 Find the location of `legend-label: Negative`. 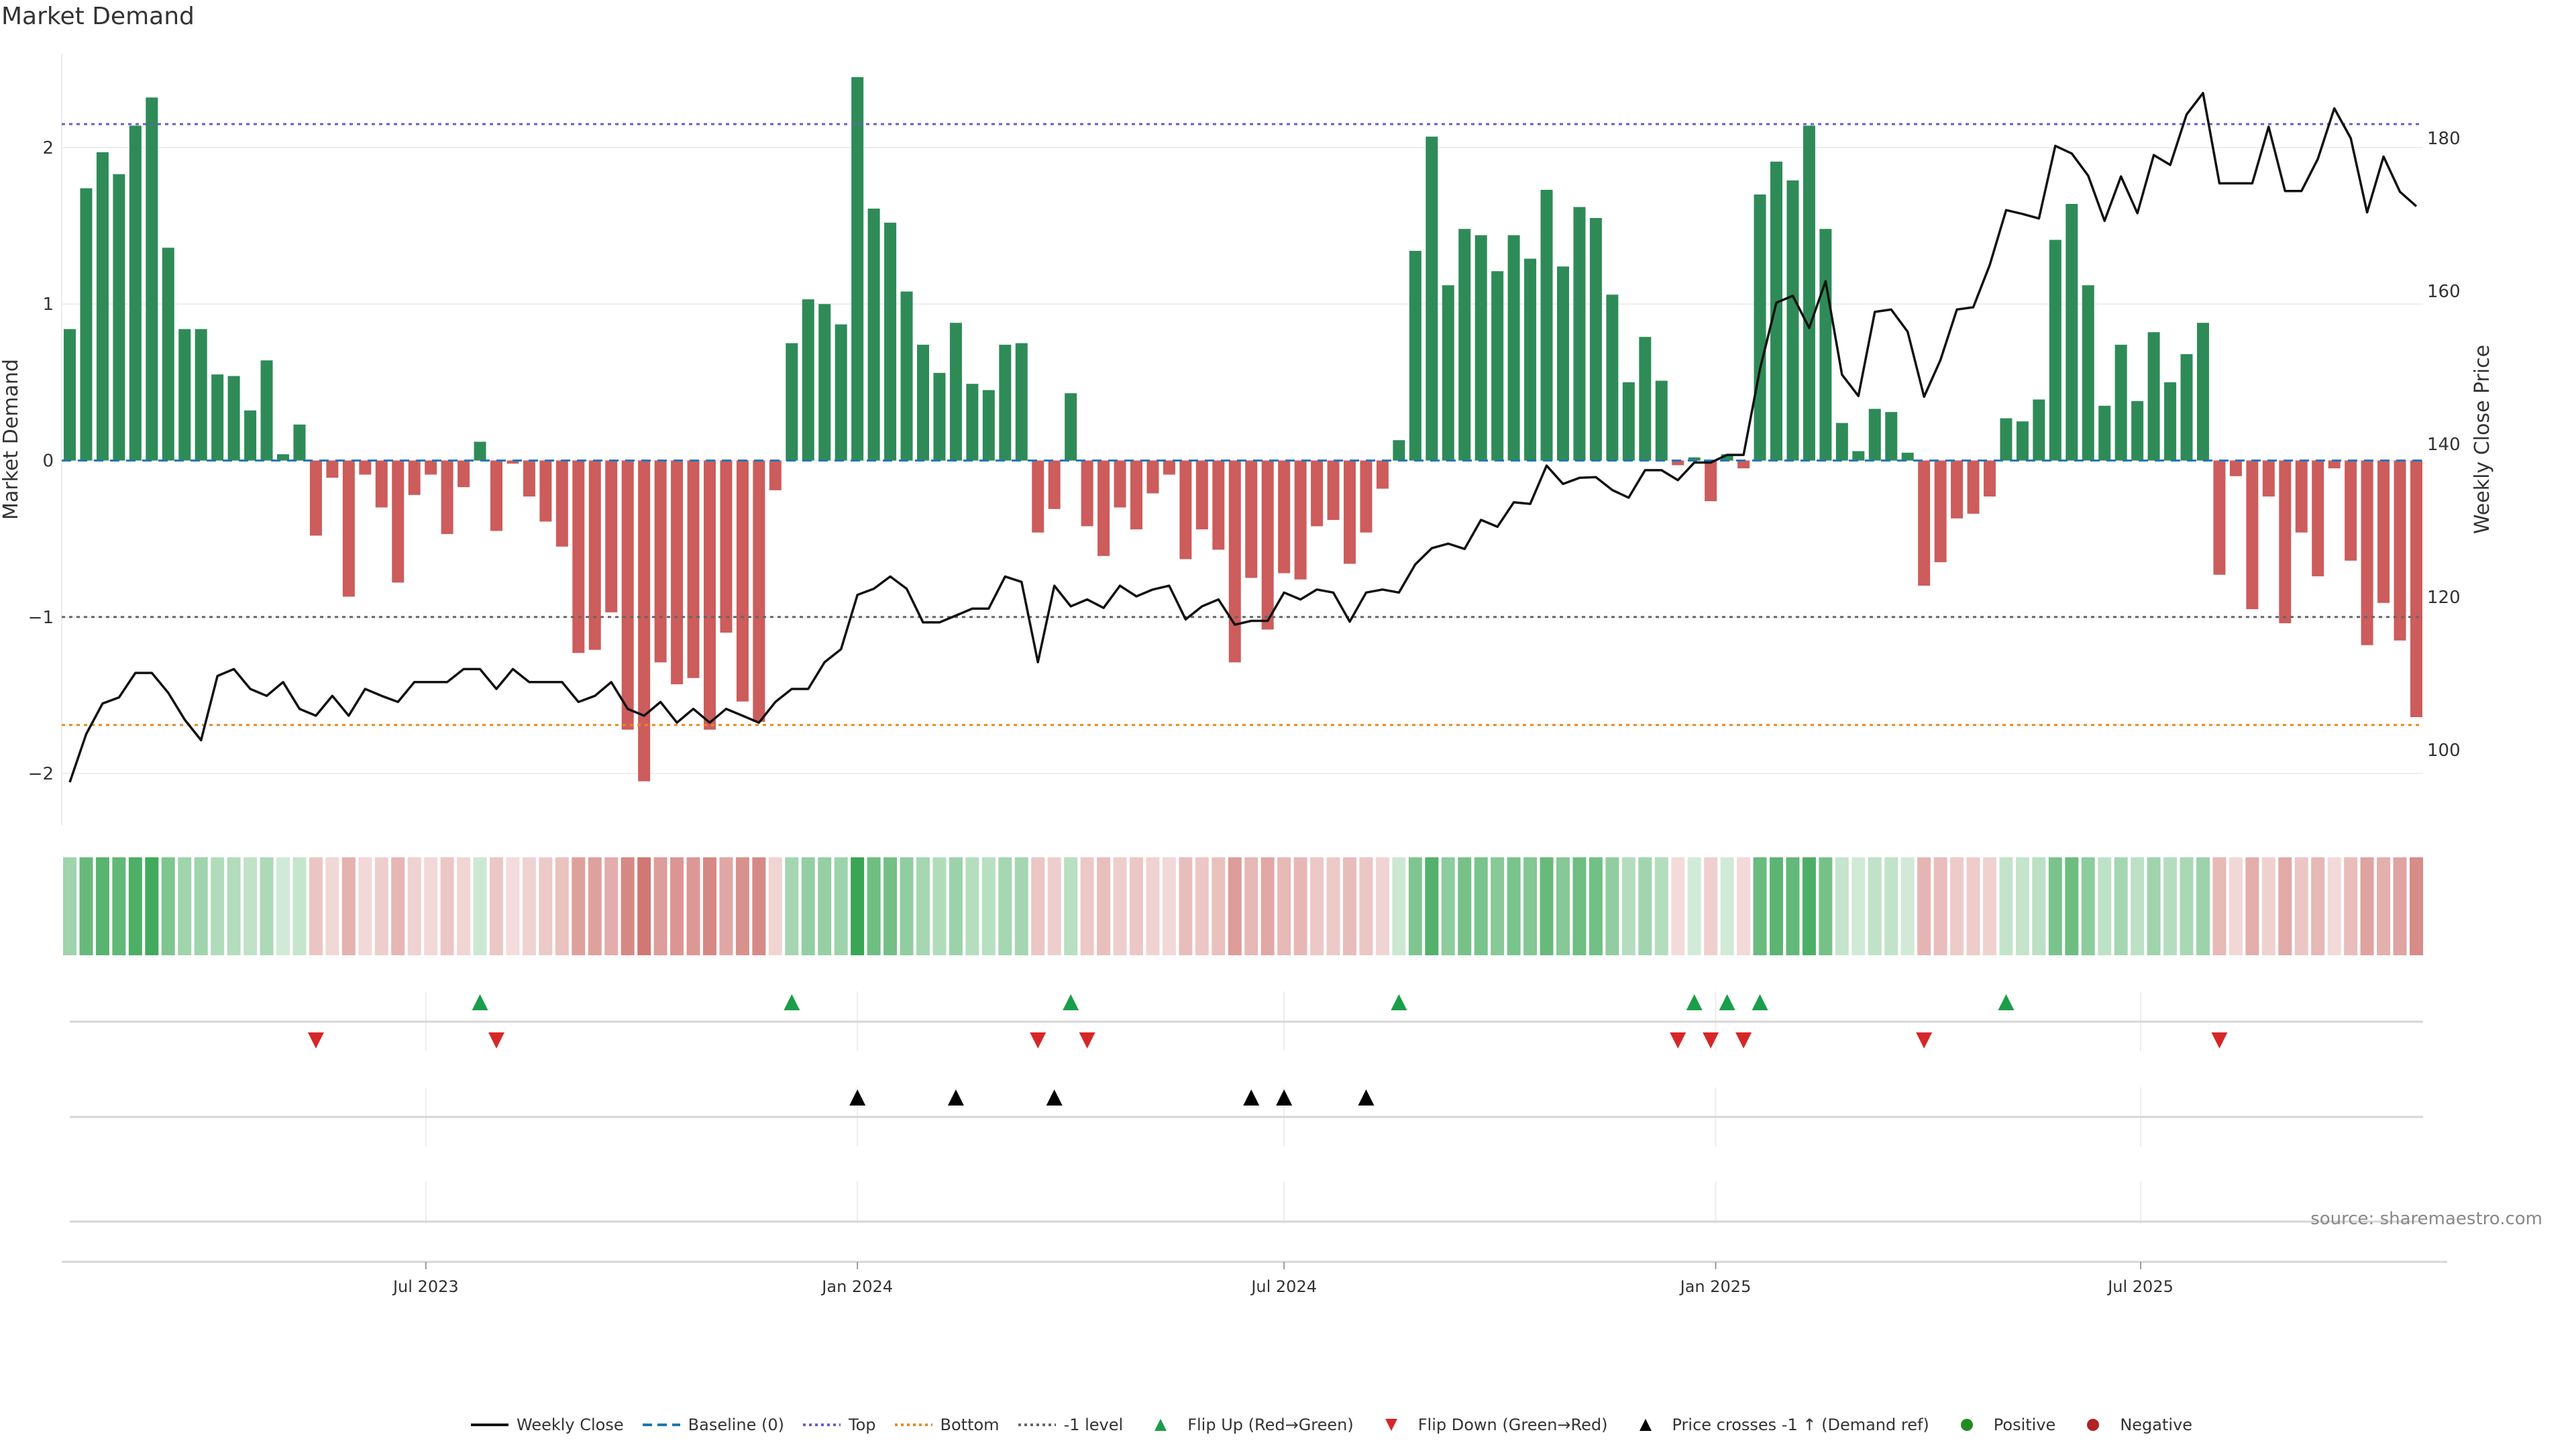

legend-label: Negative is located at coordinates (2156, 1424).